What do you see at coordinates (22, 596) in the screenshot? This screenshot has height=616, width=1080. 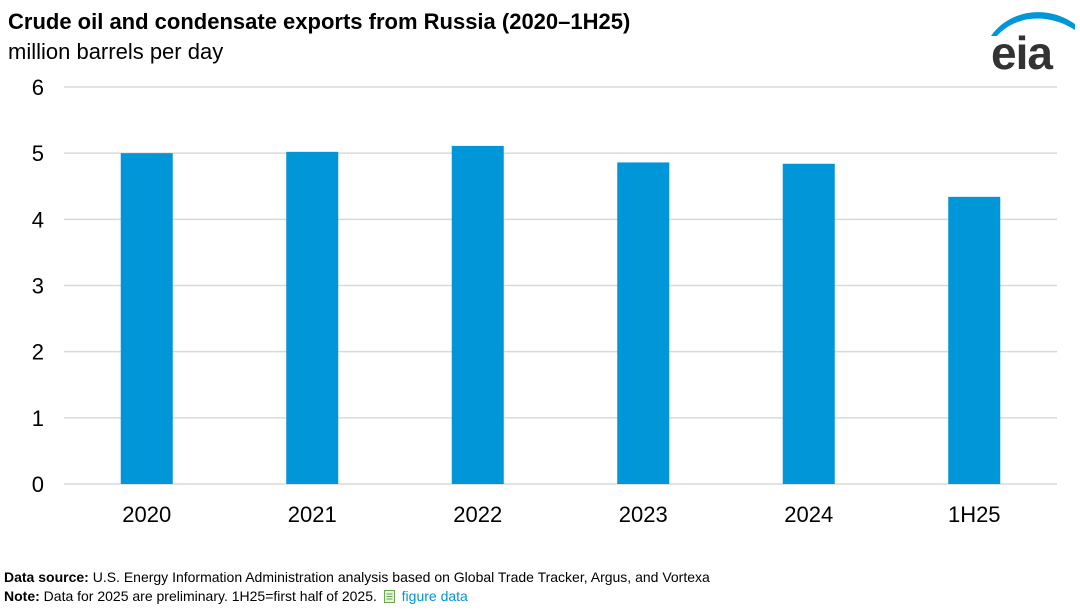 I see `note-label: Note:` at bounding box center [22, 596].